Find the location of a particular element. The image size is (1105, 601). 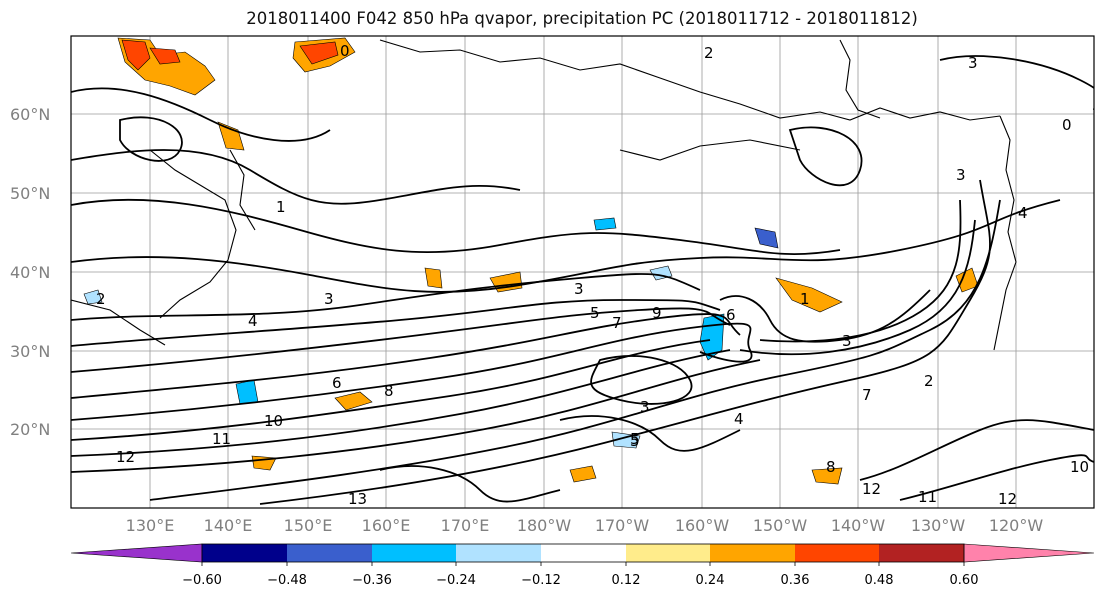

lon-label: 150°W is located at coordinates (780, 525).